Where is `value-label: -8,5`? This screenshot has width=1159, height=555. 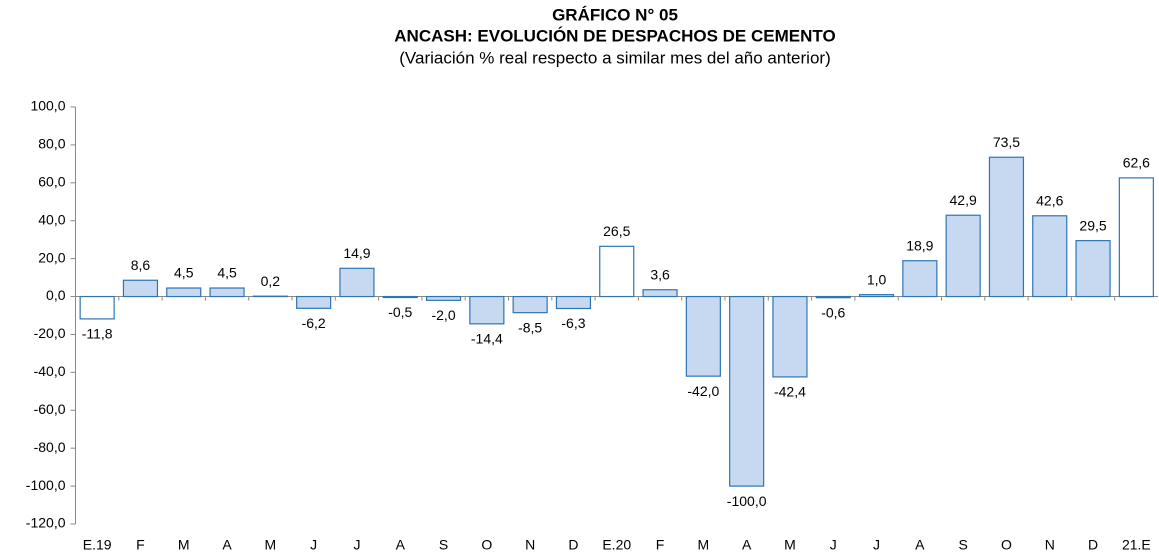
value-label: -8,5 is located at coordinates (530, 327).